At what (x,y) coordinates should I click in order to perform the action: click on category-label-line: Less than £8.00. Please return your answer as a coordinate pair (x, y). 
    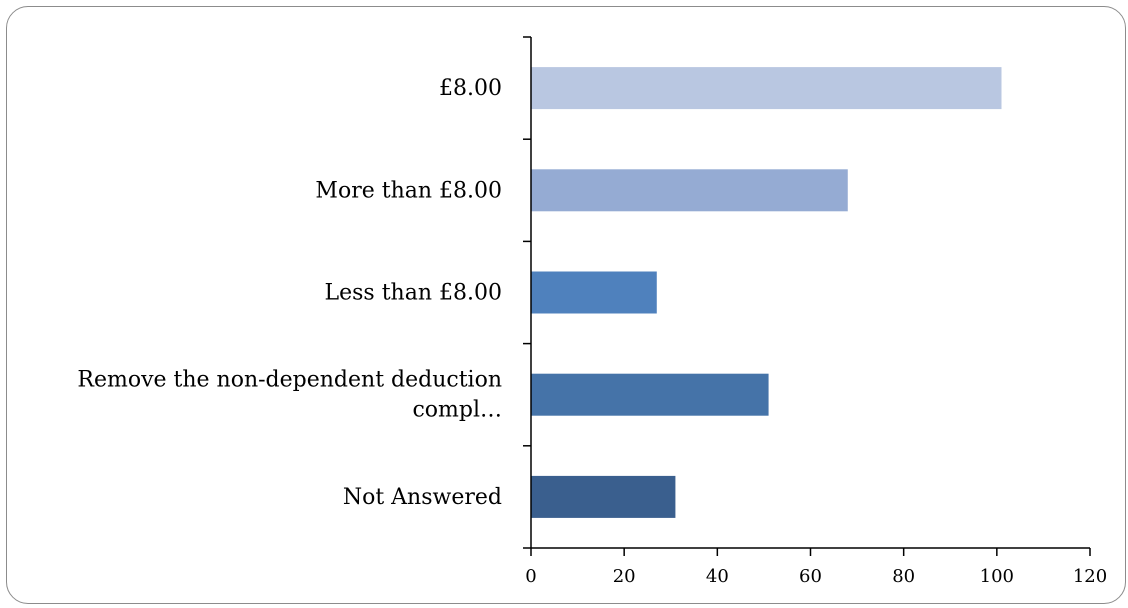
    Looking at the image, I should click on (413, 292).